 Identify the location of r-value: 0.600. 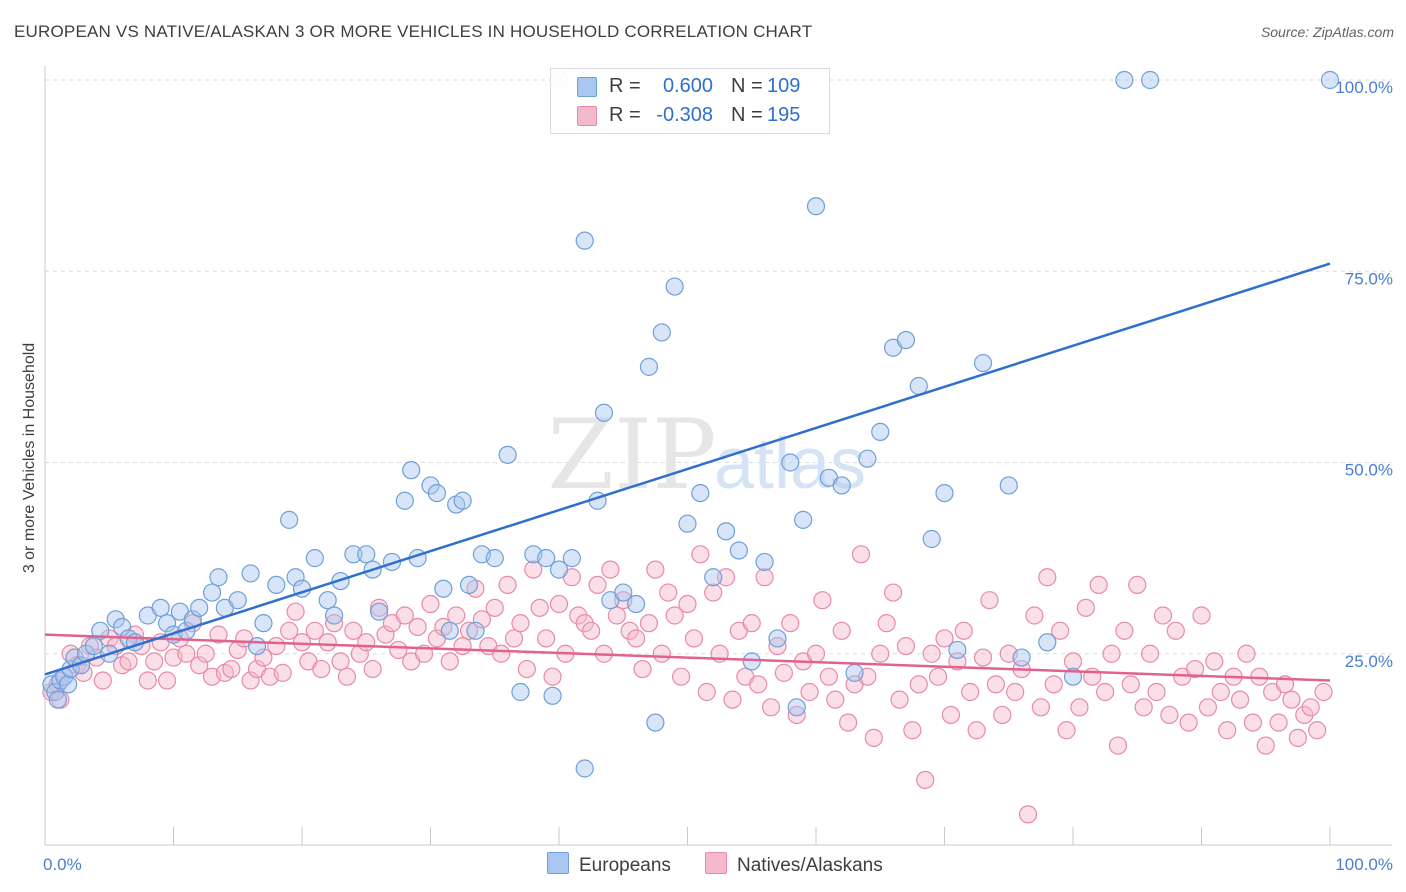
(687, 86).